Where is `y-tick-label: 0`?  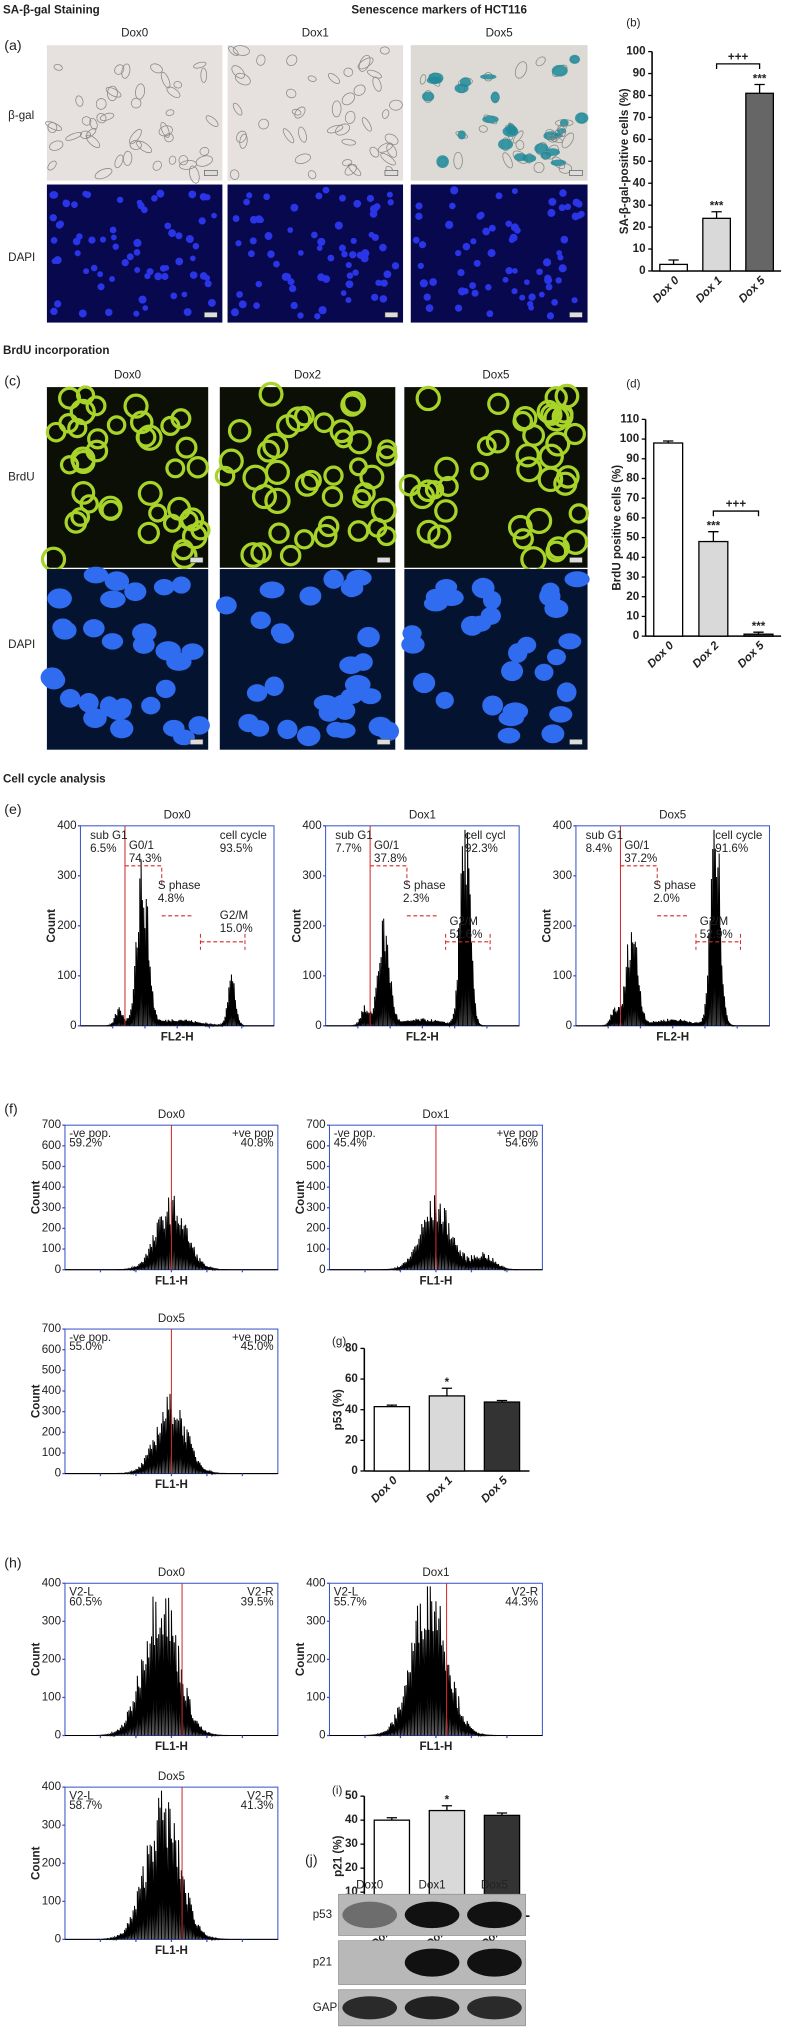
y-tick-label: 0 is located at coordinates (58, 1269).